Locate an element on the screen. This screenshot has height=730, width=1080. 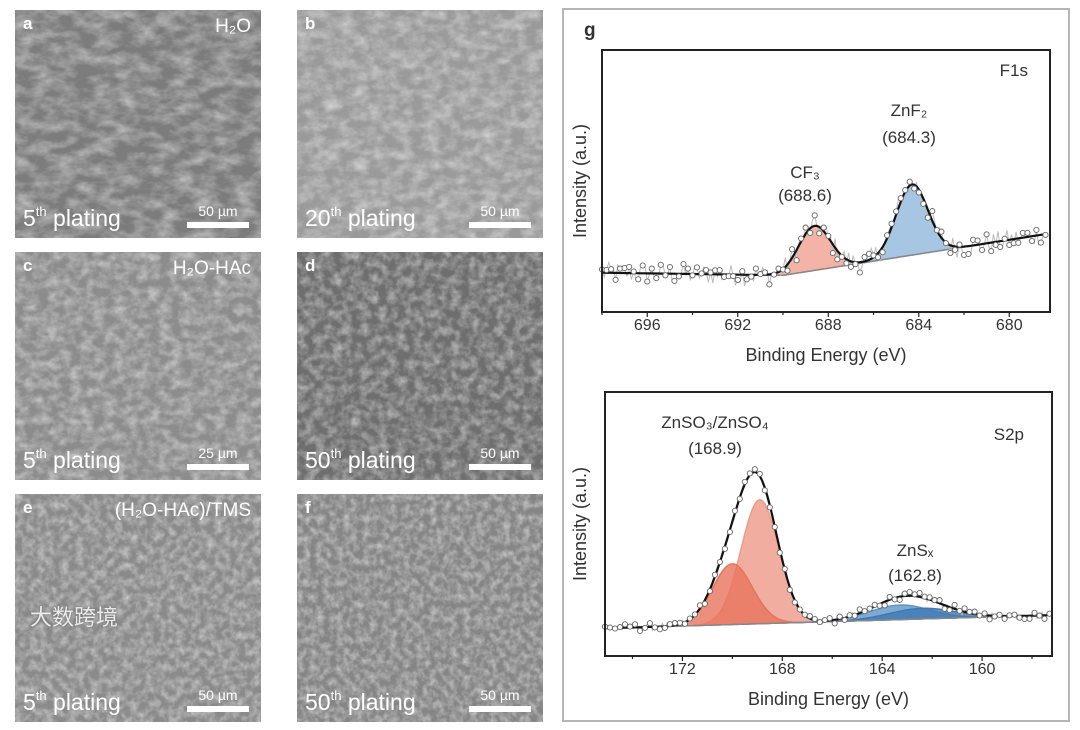
panel-condition-label: H₂O-HAc is located at coordinates (211, 268).